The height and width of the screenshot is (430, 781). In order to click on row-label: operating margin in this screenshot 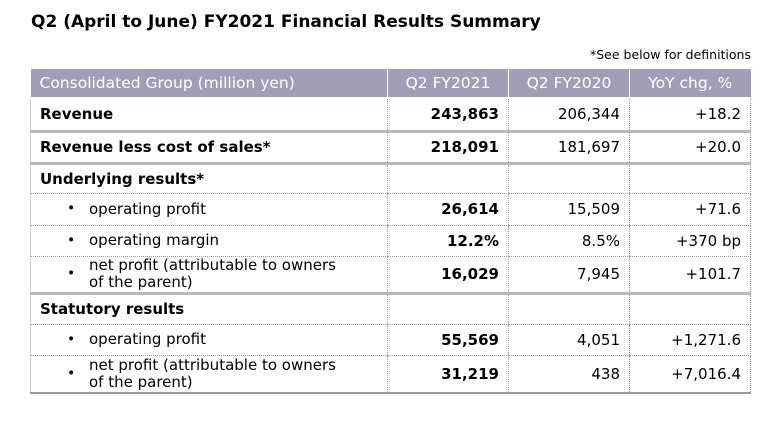, I will do `click(154, 240)`.